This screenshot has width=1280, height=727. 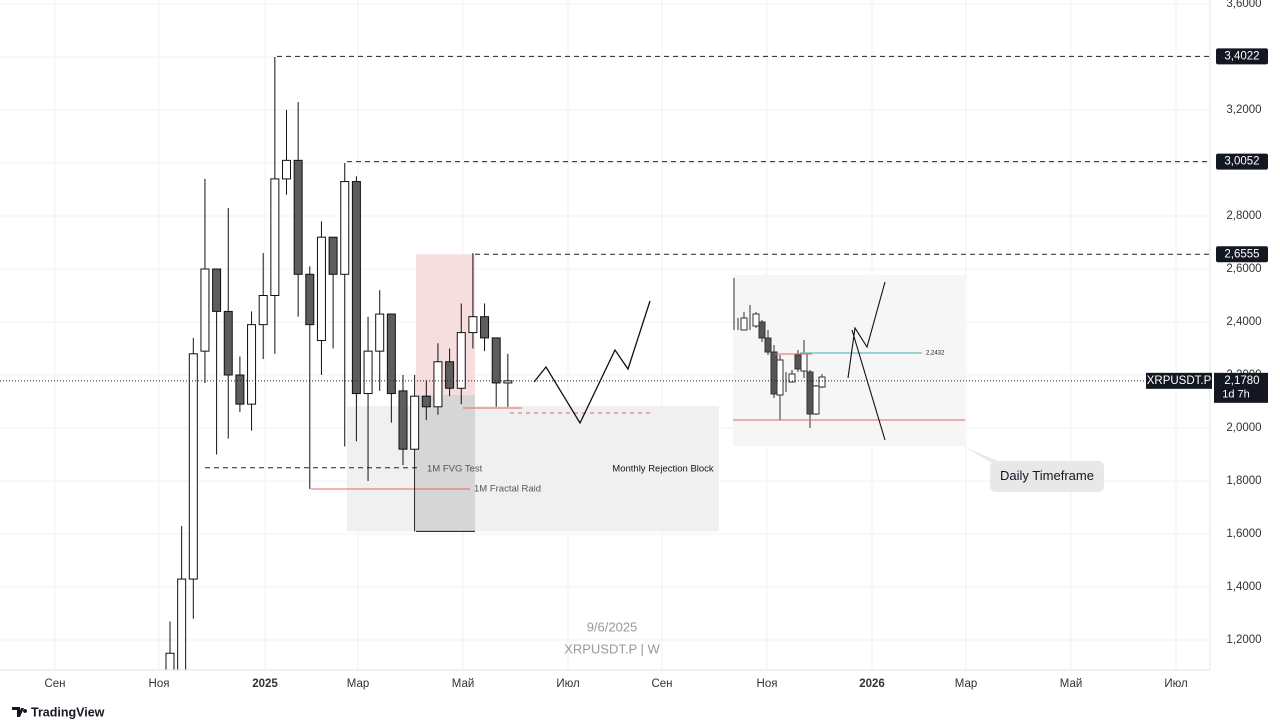 I want to click on projection-path, so click(x=592, y=362).